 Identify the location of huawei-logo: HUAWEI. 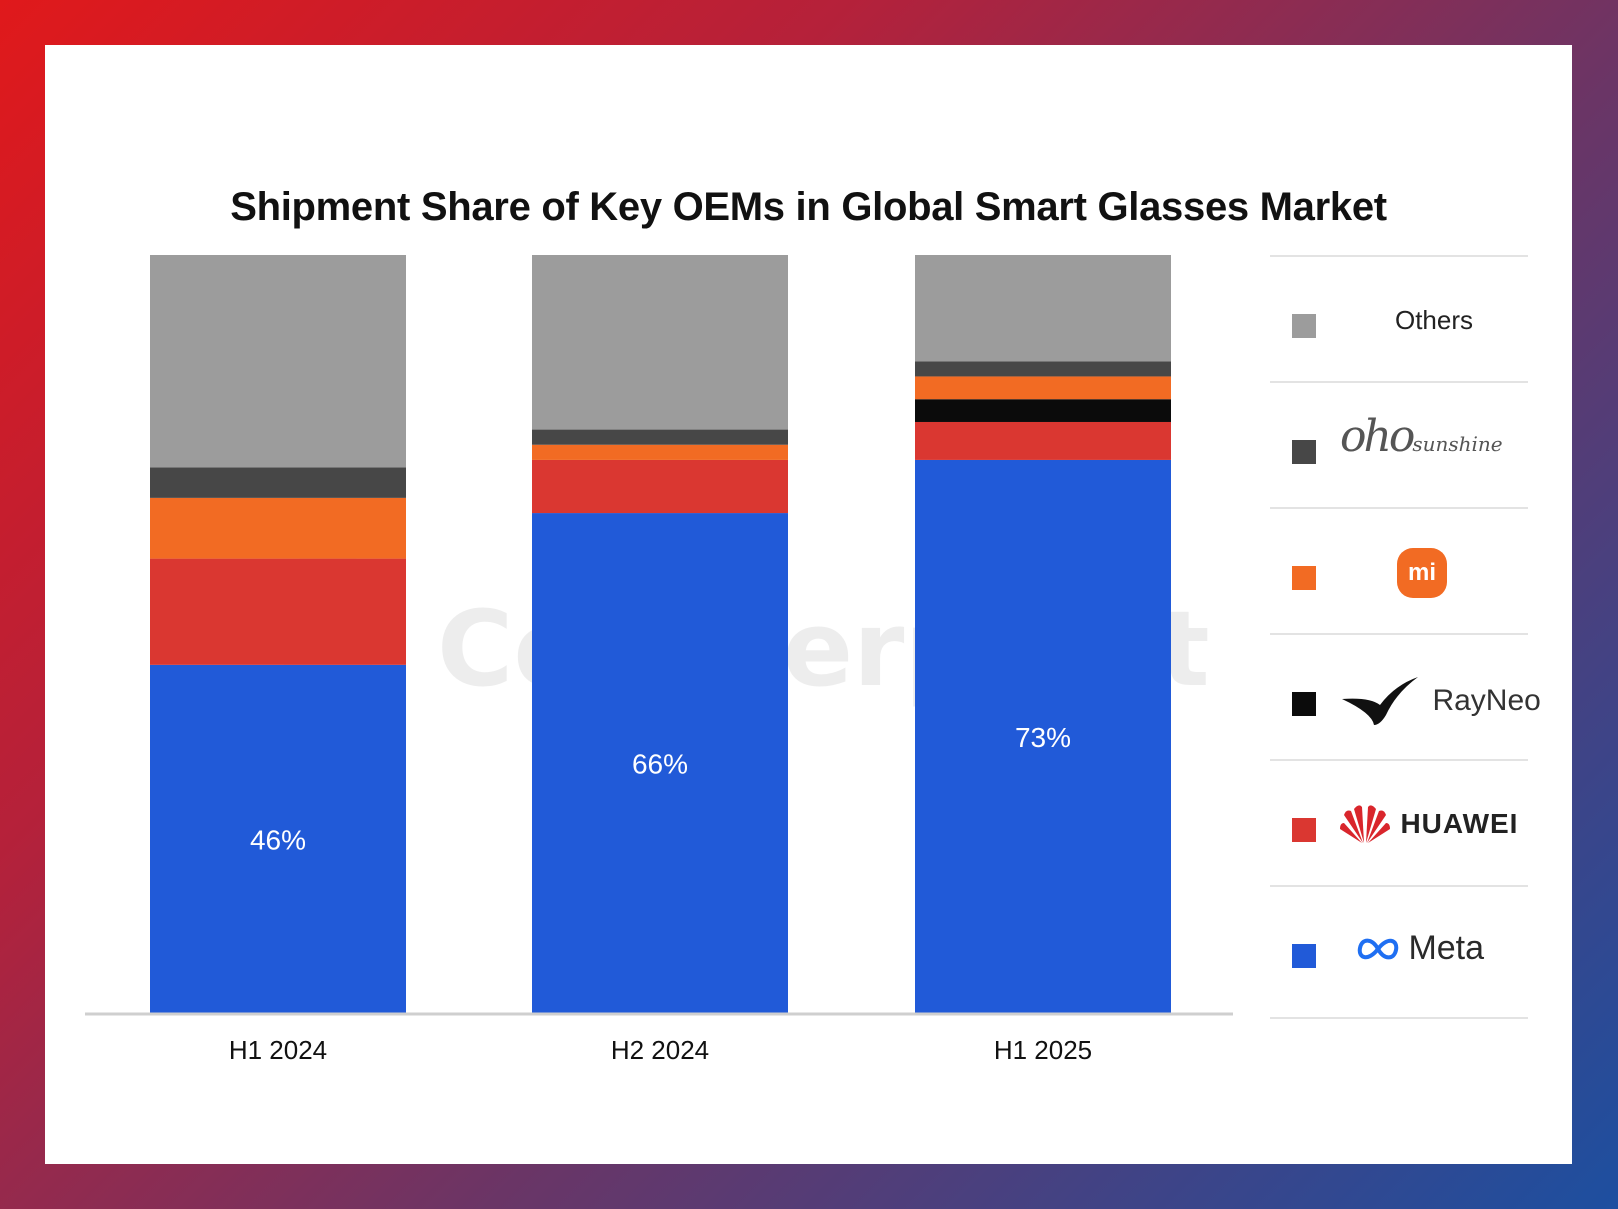
(1429, 824).